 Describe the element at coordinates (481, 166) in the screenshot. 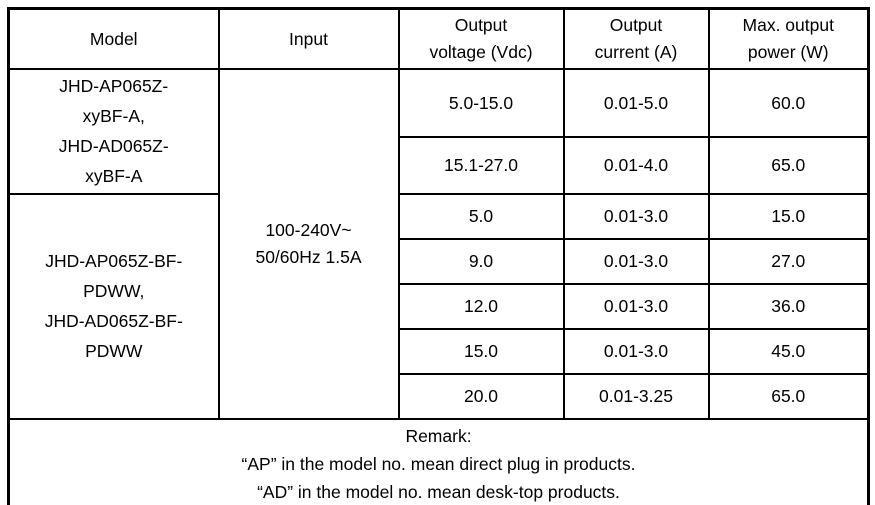

I see `voltage-cell: 15.1-27.0` at that location.